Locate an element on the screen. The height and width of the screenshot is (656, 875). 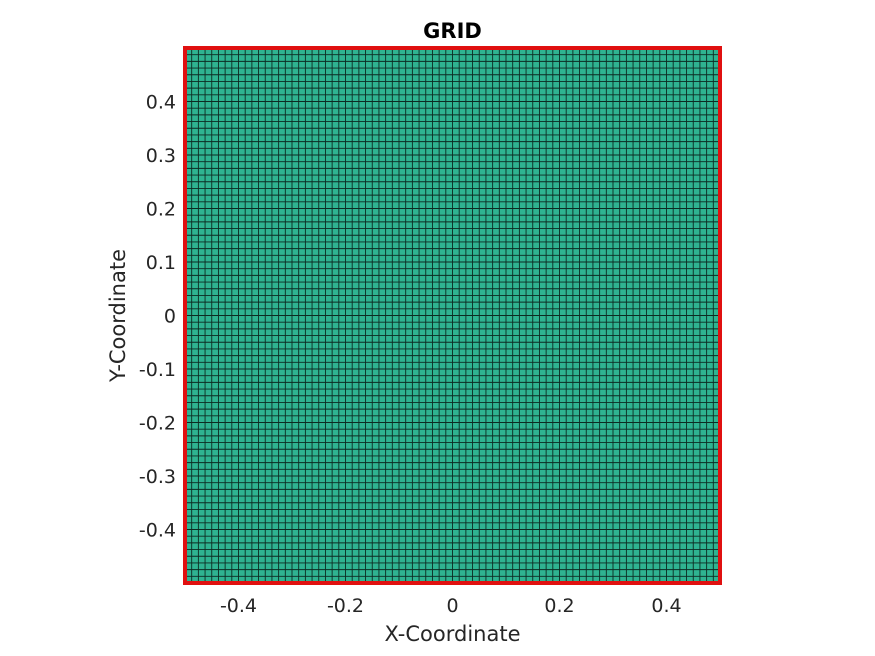
x-tick-label: -0.2 is located at coordinates (345, 606).